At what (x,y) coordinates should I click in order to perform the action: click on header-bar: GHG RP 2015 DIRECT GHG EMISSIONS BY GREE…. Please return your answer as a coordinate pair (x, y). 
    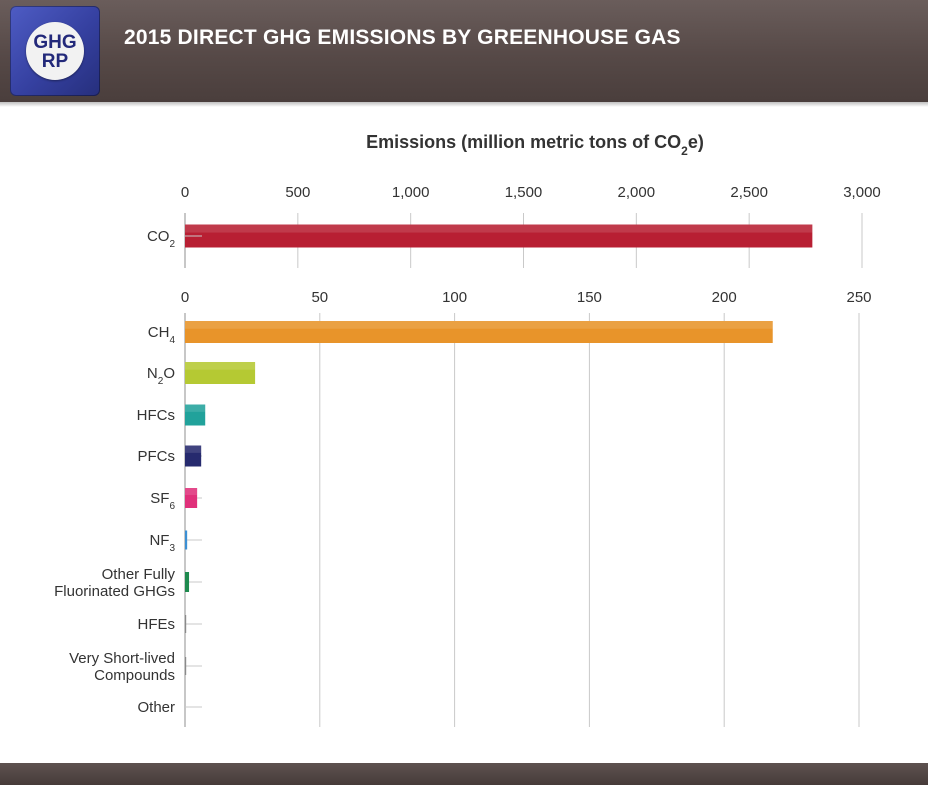
    Looking at the image, I should click on (464, 51).